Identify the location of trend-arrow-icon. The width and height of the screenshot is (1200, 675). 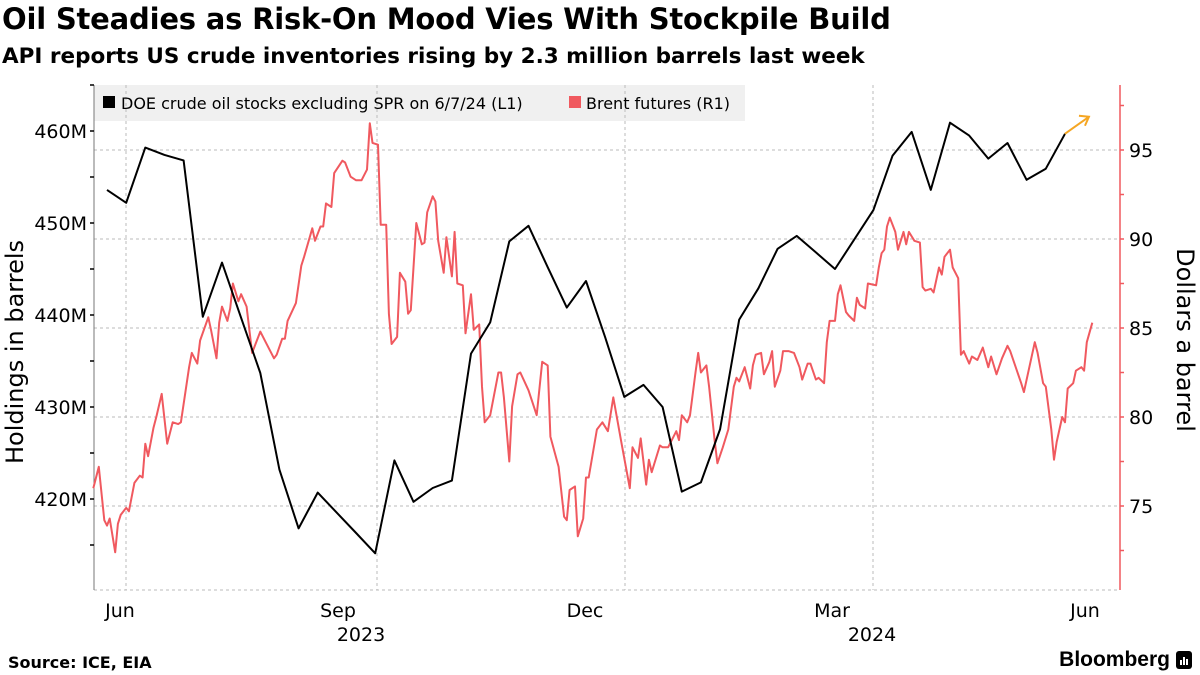
(1077, 124).